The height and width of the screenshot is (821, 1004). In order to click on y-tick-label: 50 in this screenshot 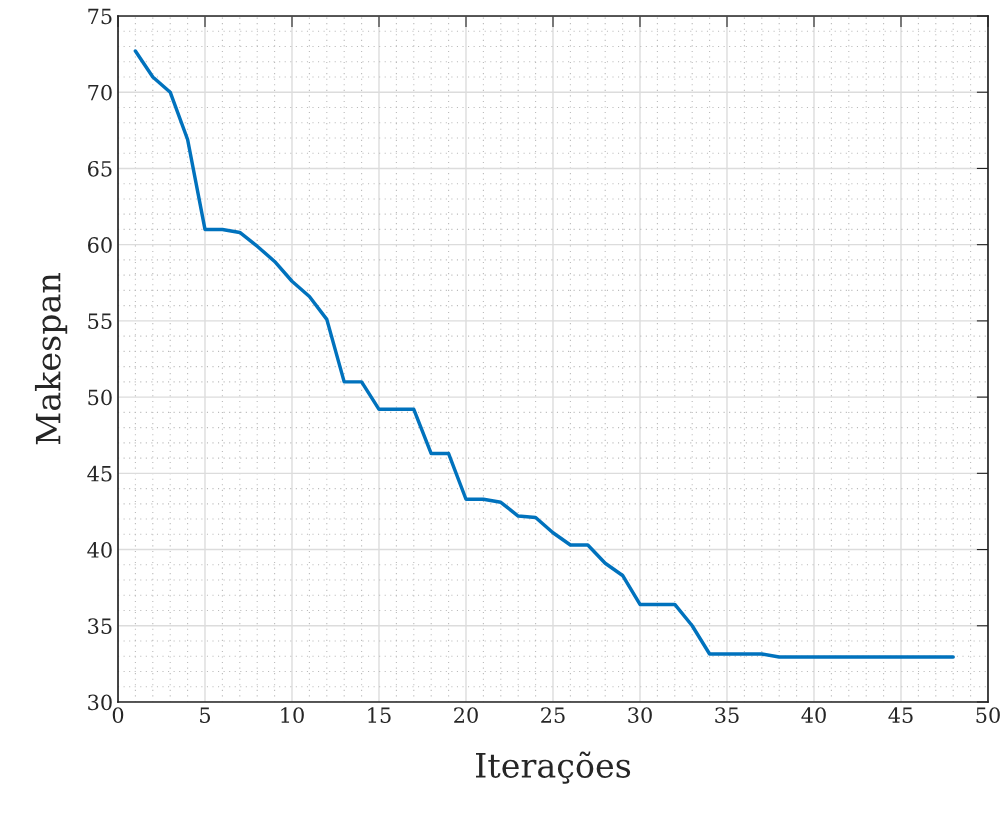, I will do `click(100, 397)`.